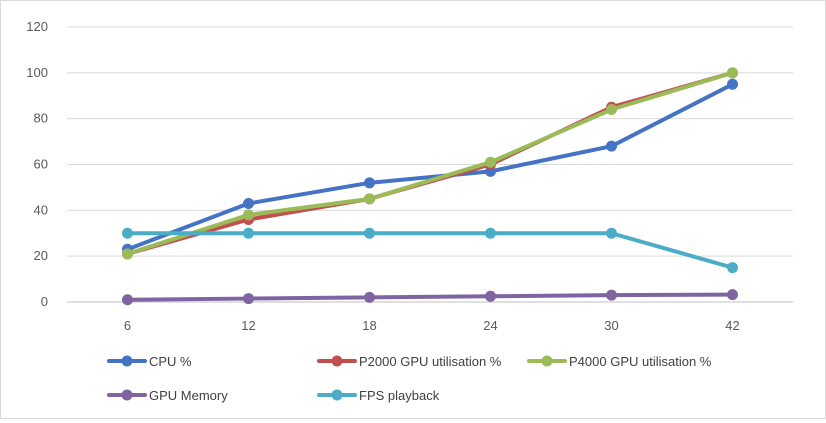  What do you see at coordinates (490, 325) in the screenshot?
I see `x-tick-label: 24` at bounding box center [490, 325].